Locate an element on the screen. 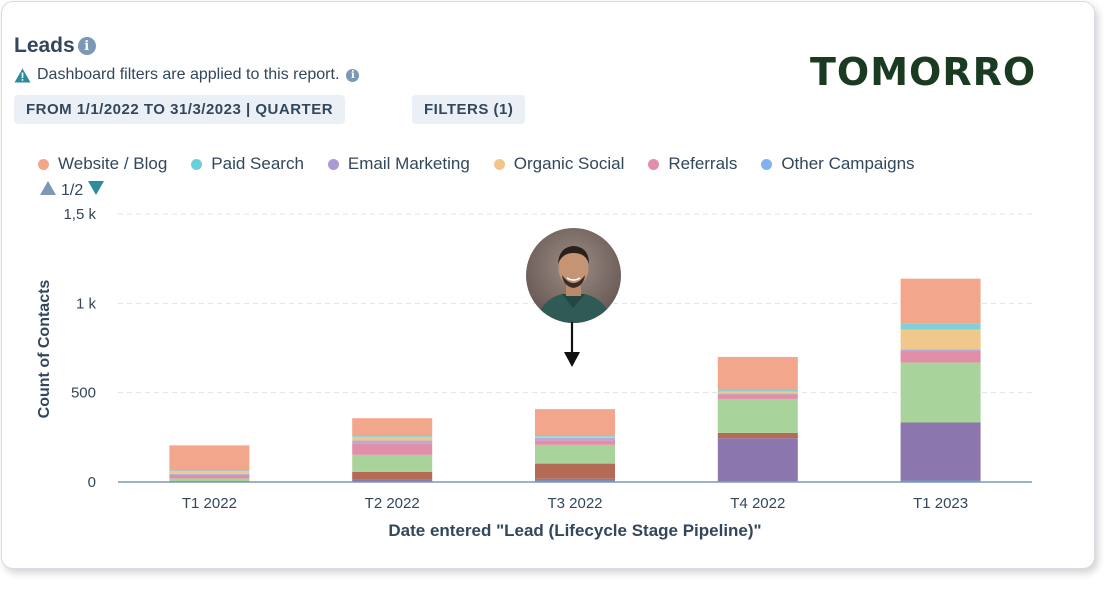 The width and height of the screenshot is (1116, 590). legend-item: Website / Blog is located at coordinates (102, 164).